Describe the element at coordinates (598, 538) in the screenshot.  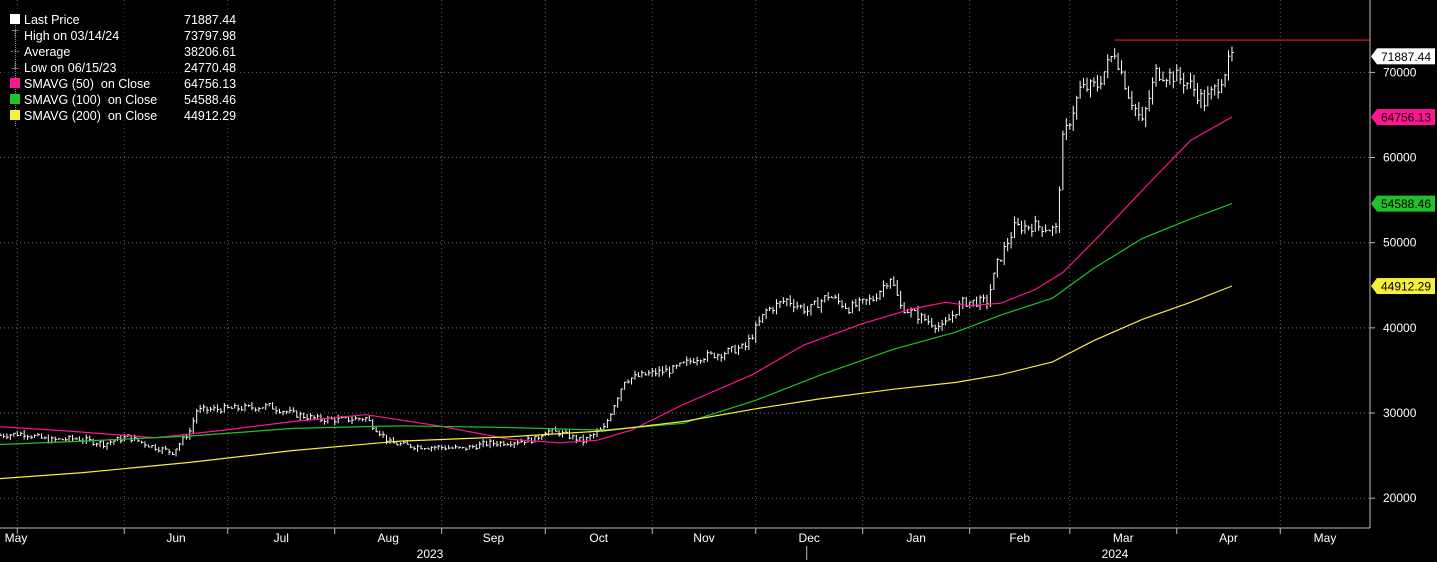
I see `x-month-label: Oct` at that location.